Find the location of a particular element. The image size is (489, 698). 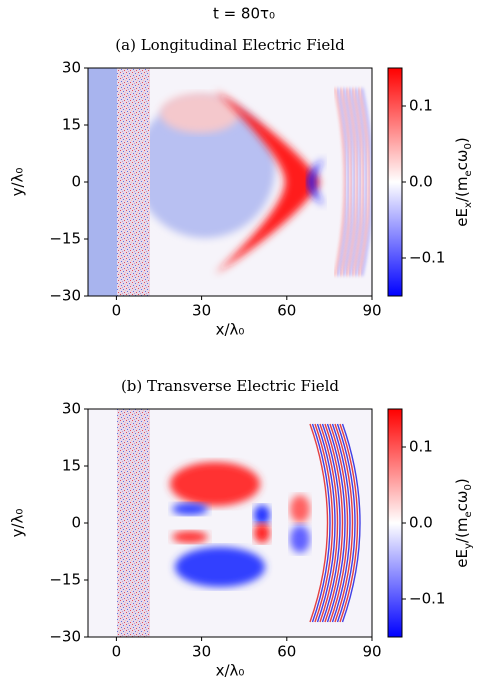

chart-title: (b) Transverse Electric Field is located at coordinates (230, 386).